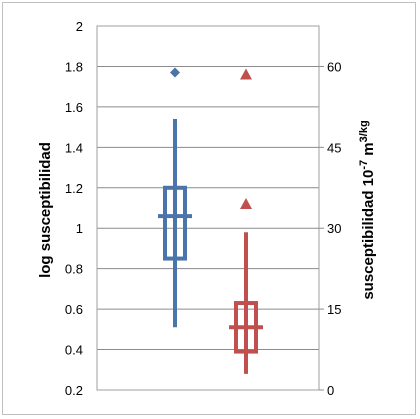 This screenshot has height=419, width=420. I want to click on right-tick-label: 0, so click(330, 390).